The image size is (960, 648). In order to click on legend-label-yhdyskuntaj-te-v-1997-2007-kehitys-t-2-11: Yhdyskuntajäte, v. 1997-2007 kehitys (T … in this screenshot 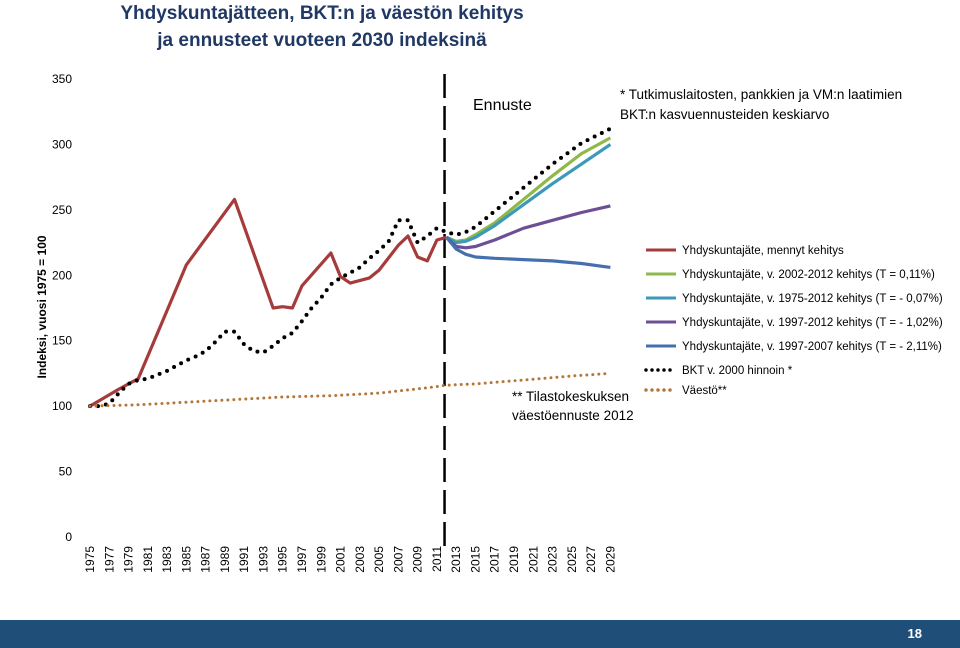, I will do `click(812, 347)`.